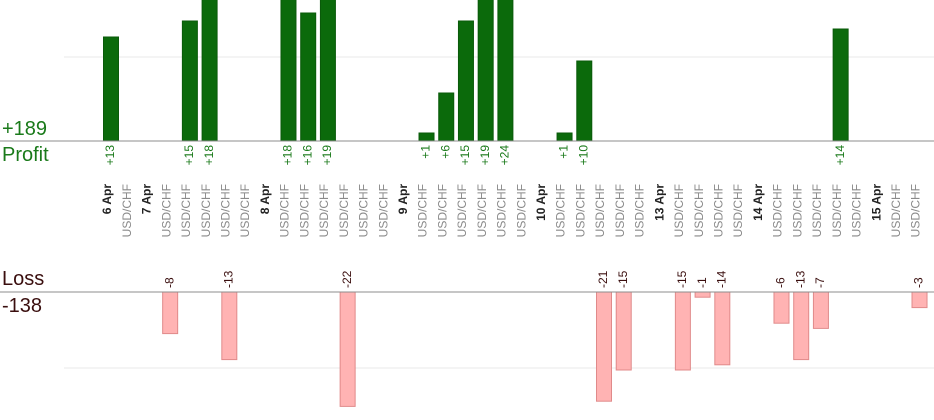 The height and width of the screenshot is (420, 934). Describe the element at coordinates (23, 279) in the screenshot. I see `loss-label: Loss` at that location.